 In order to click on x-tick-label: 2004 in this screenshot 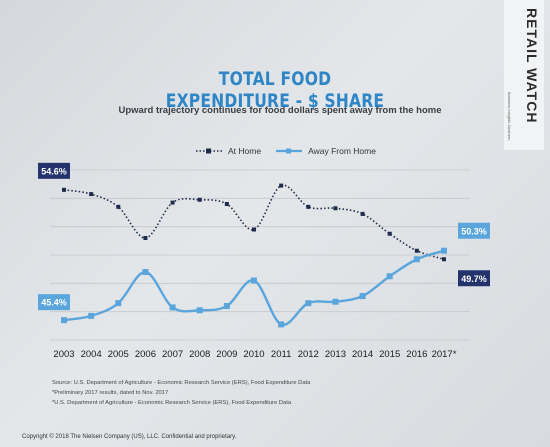, I will do `click(91, 354)`.